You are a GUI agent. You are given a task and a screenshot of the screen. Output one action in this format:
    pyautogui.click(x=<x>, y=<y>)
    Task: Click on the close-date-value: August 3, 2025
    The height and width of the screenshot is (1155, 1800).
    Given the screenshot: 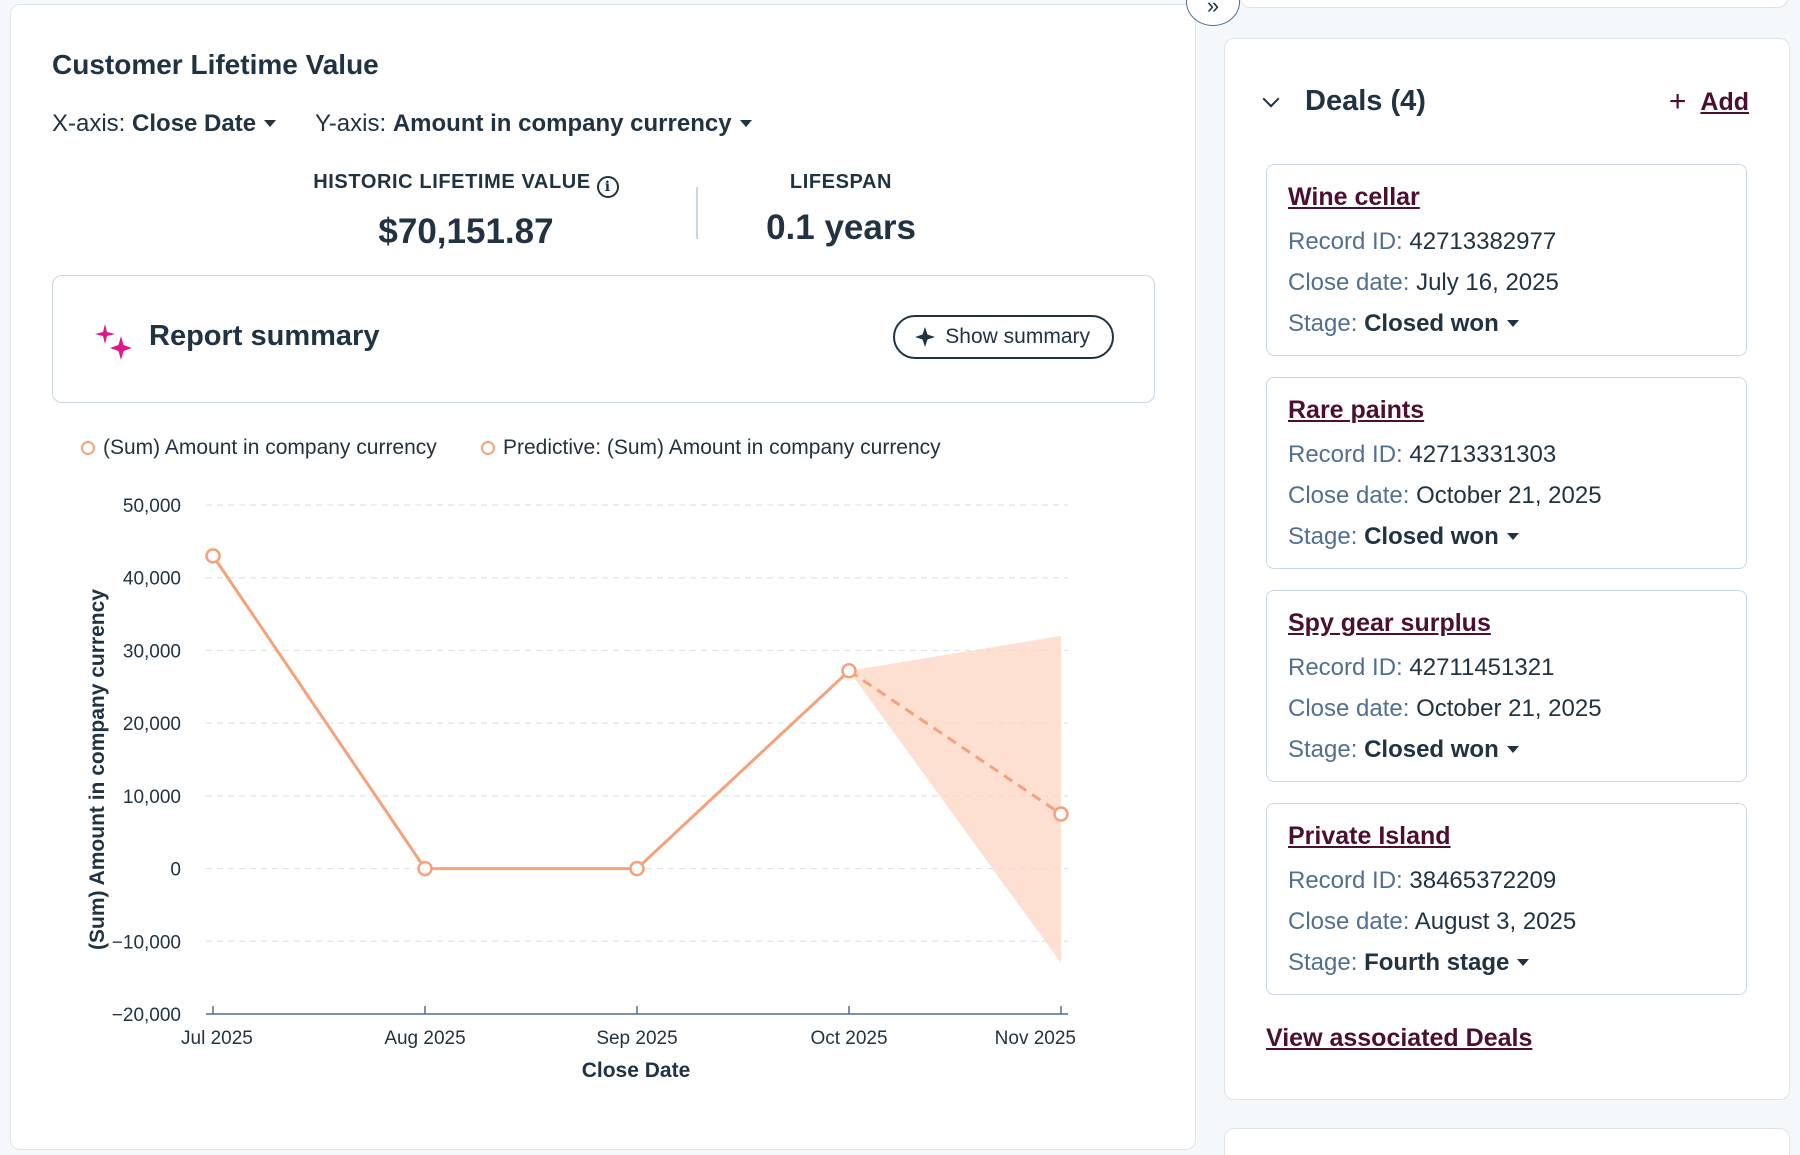 What is the action you would take?
    pyautogui.click(x=1495, y=921)
    